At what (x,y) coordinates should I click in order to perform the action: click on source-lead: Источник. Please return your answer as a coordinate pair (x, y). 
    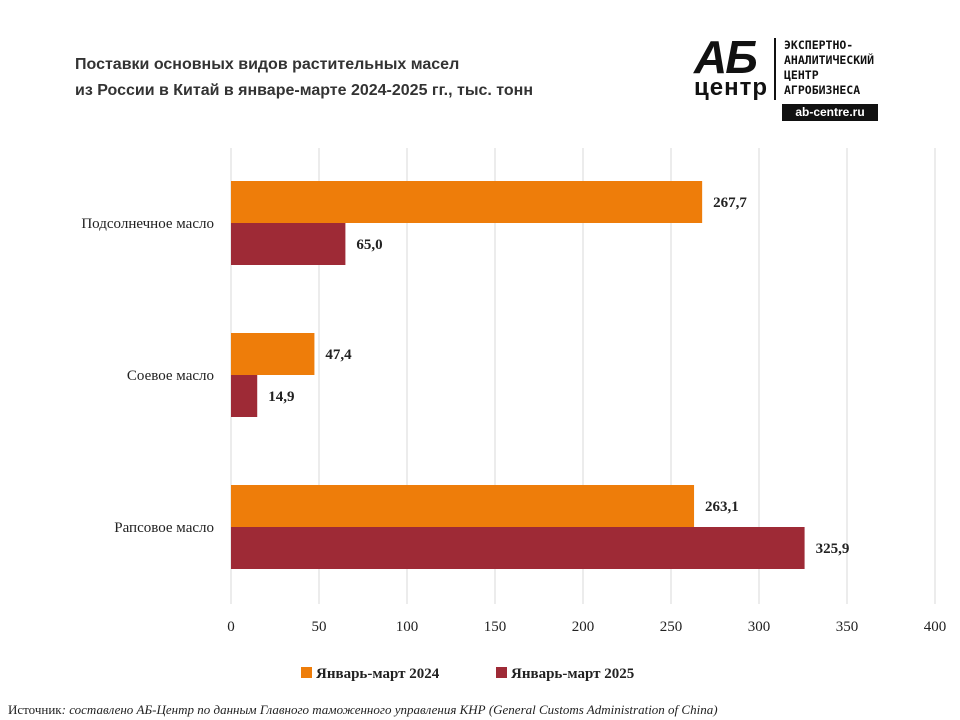
    Looking at the image, I should click on (35, 709).